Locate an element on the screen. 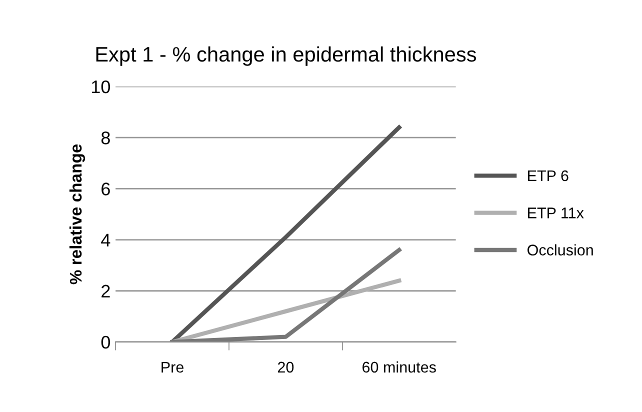 This screenshot has height=412, width=642. chart-title: Expt 1 - % change in epidermal thickness is located at coordinates (286, 56).